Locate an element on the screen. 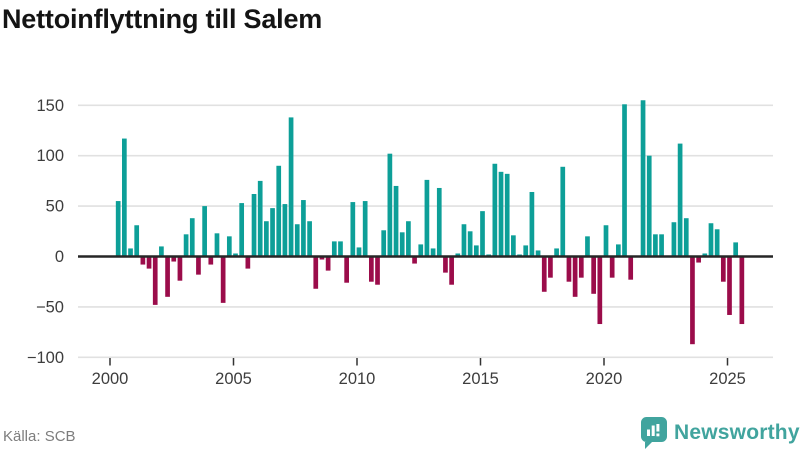 The width and height of the screenshot is (800, 450). bar-2017-q3 is located at coordinates (544, 274).